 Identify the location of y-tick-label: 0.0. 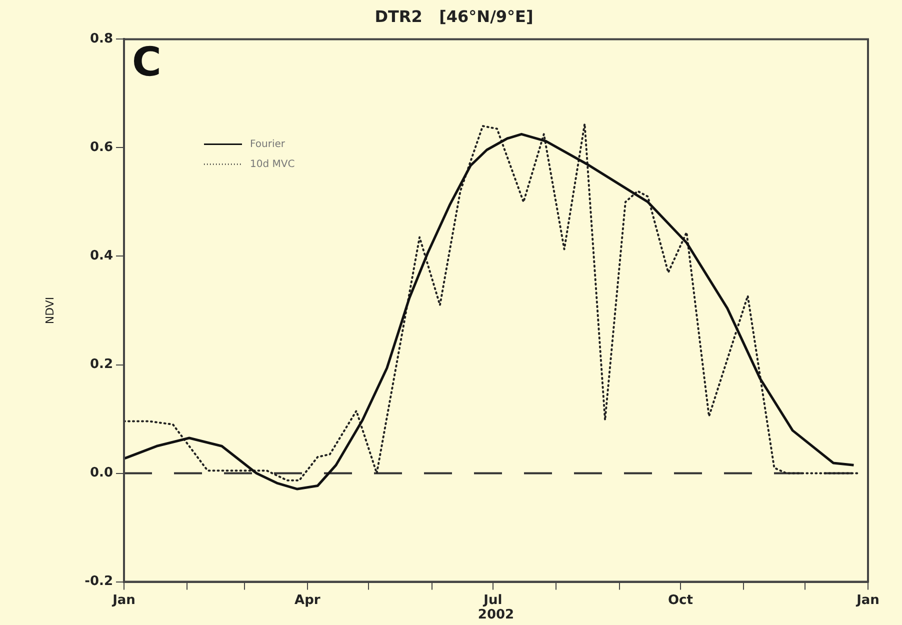
(101, 473).